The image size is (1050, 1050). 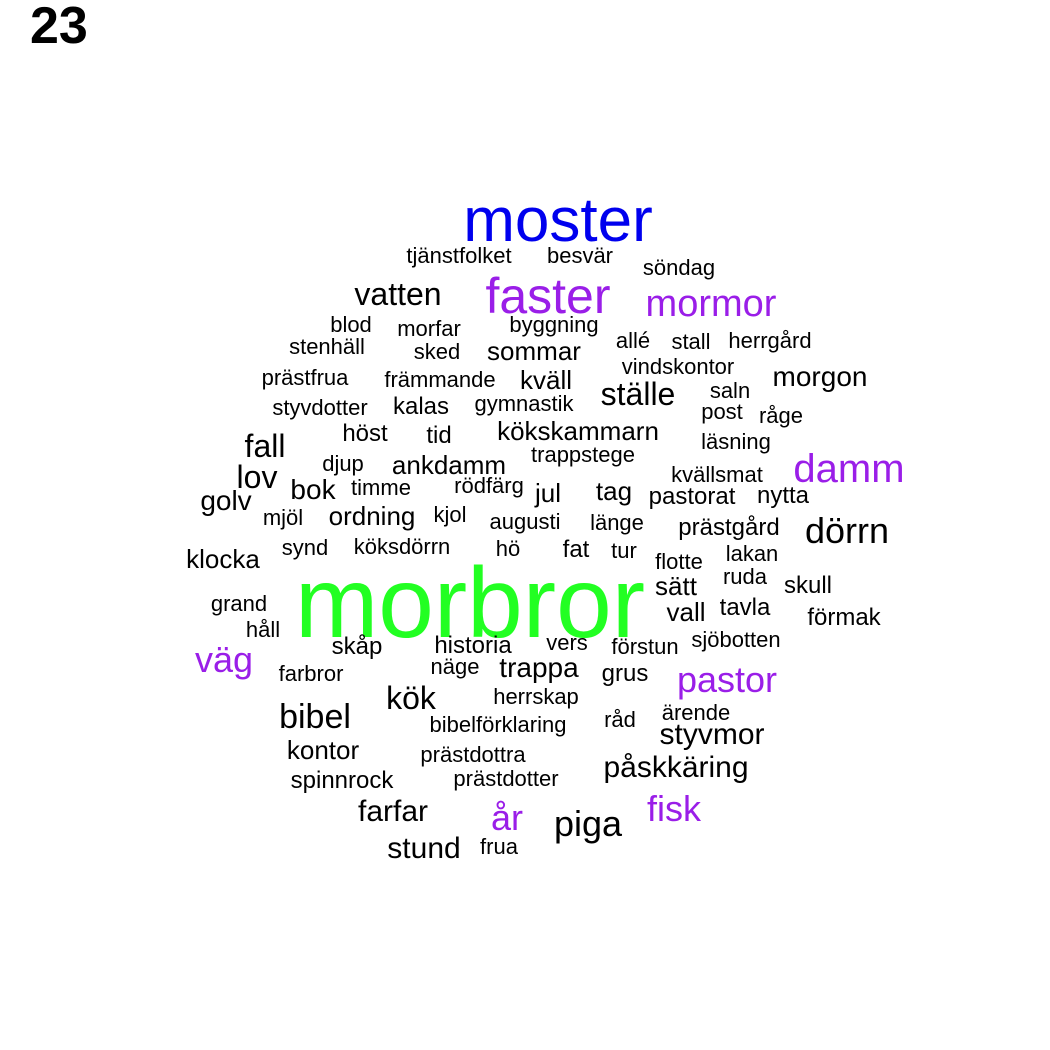 I want to click on word-kokskammarn: kökskammarn, so click(x=578, y=431).